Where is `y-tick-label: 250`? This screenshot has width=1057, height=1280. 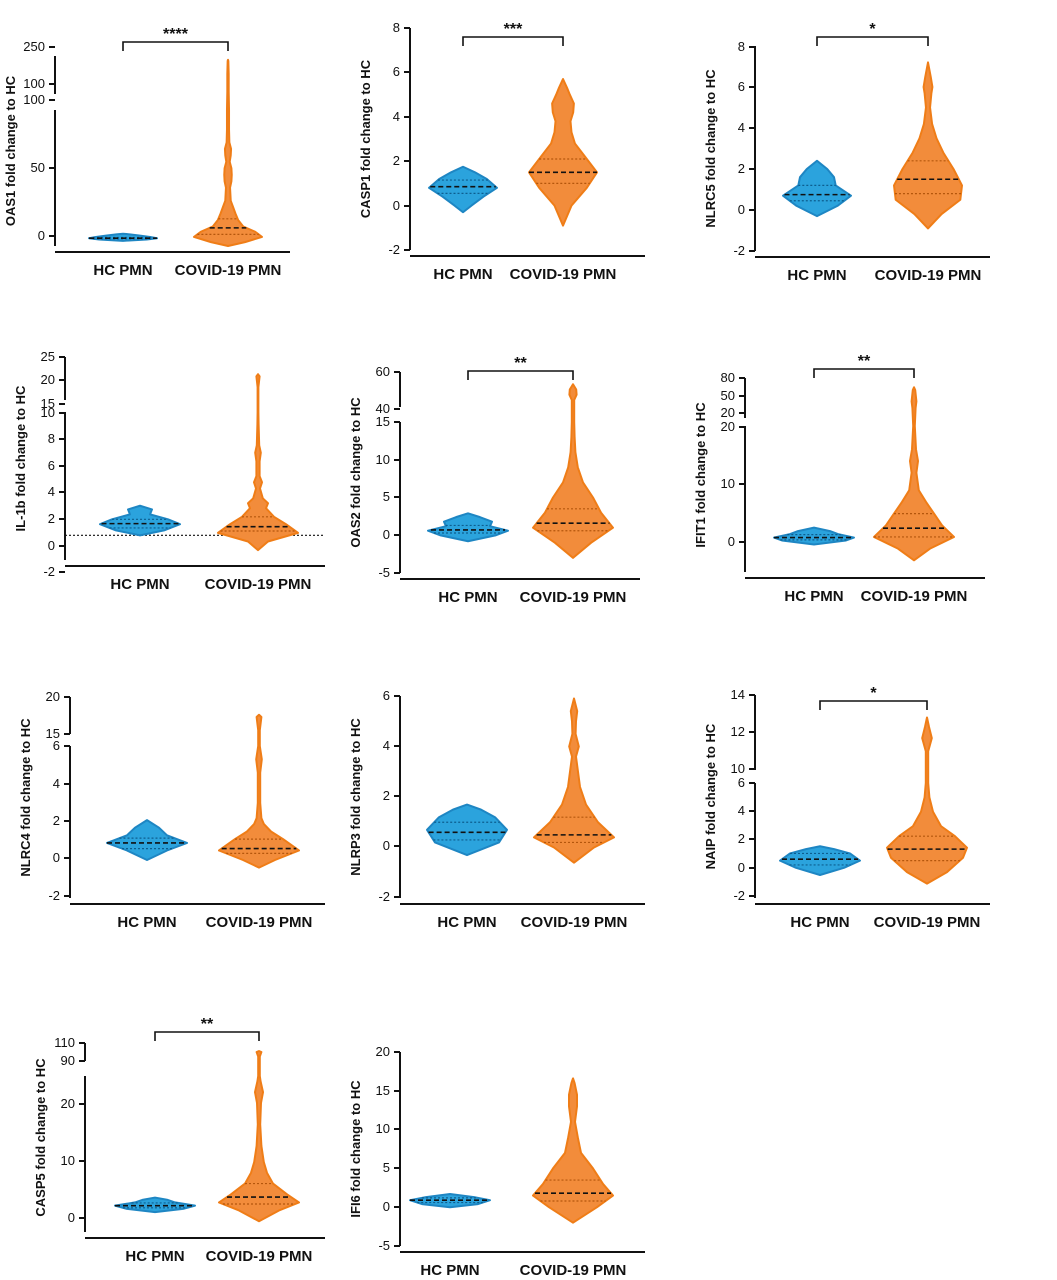
y-tick-label: 250 is located at coordinates (34, 46).